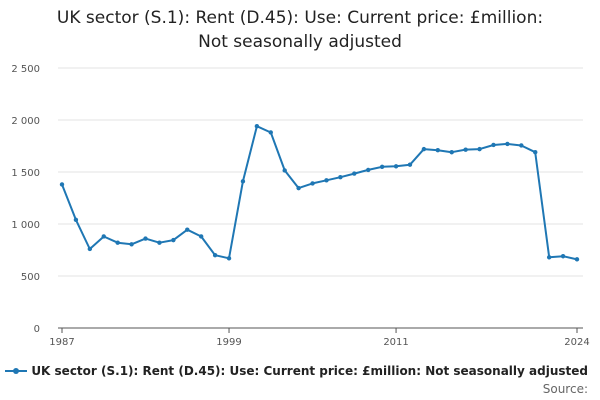  What do you see at coordinates (228, 342) in the screenshot?
I see `x-tick-label: 1999` at bounding box center [228, 342].